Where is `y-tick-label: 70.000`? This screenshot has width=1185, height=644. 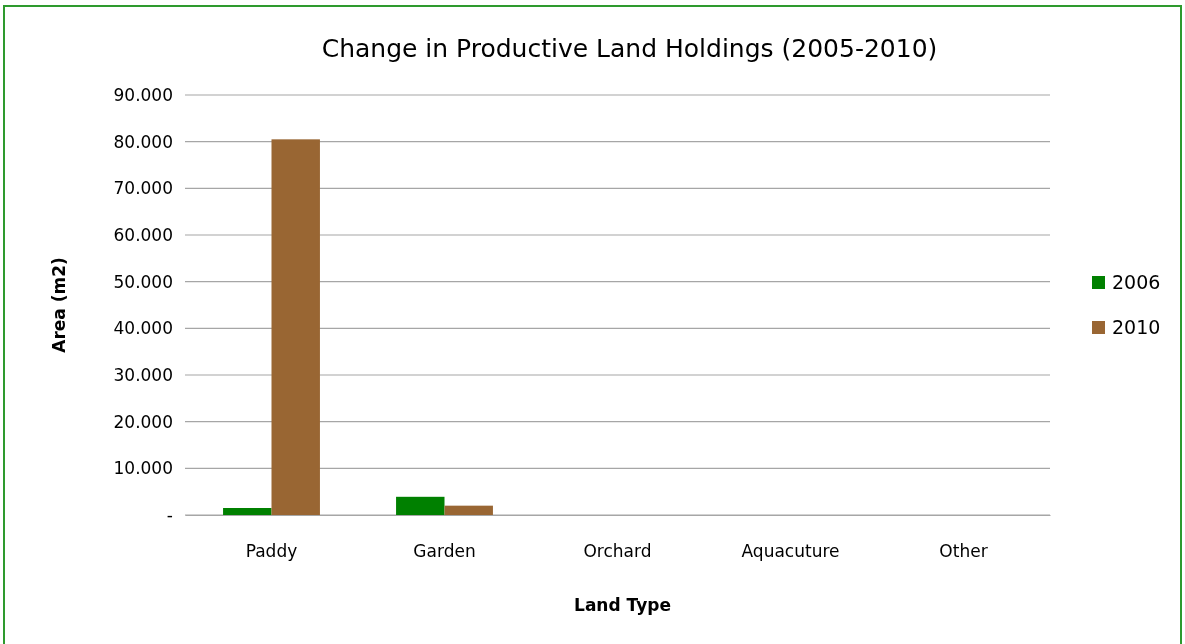
y-tick-label: 70.000 is located at coordinates (143, 188).